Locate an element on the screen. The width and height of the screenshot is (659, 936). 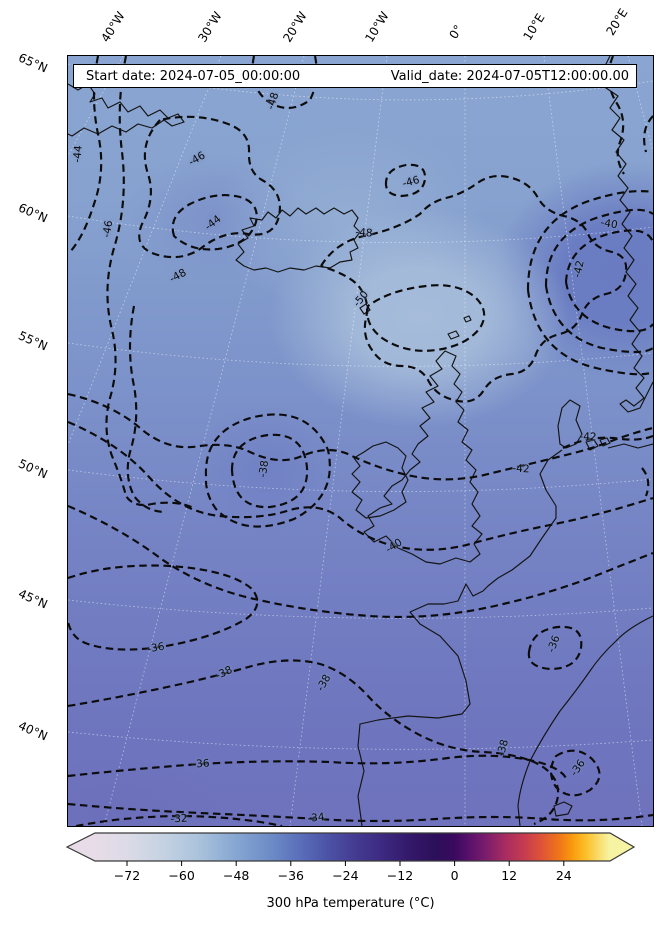
lat-tick-label: 40°N is located at coordinates (33, 731).